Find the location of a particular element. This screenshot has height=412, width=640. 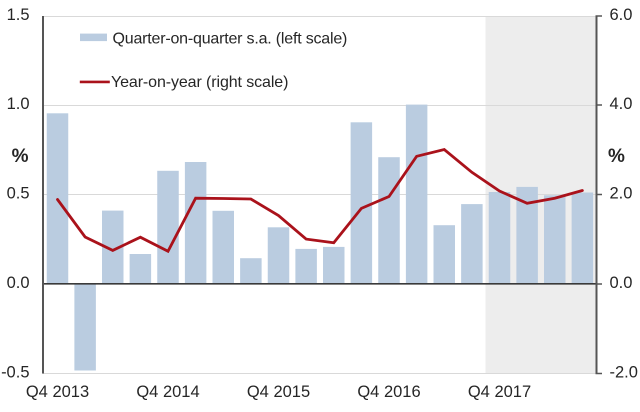

svg-text: -0.5 is located at coordinates (15, 373).